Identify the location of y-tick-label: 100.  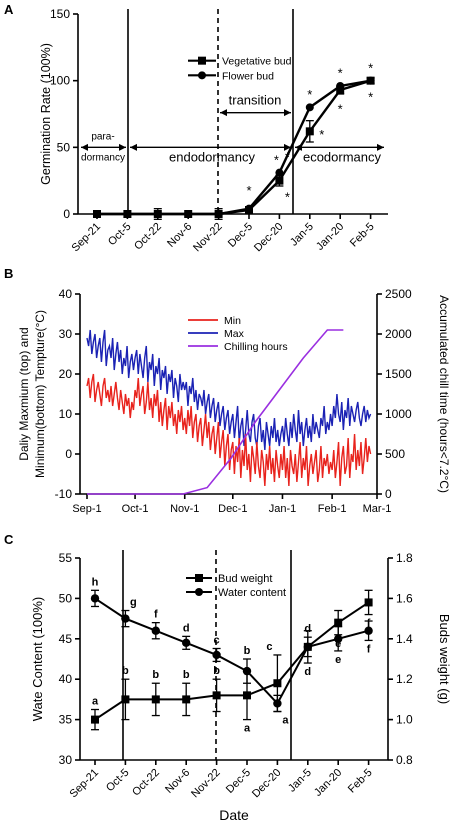
(60, 81).